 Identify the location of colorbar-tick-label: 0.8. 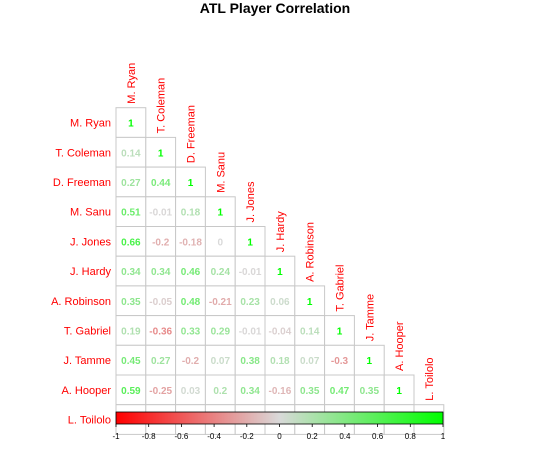
(411, 436).